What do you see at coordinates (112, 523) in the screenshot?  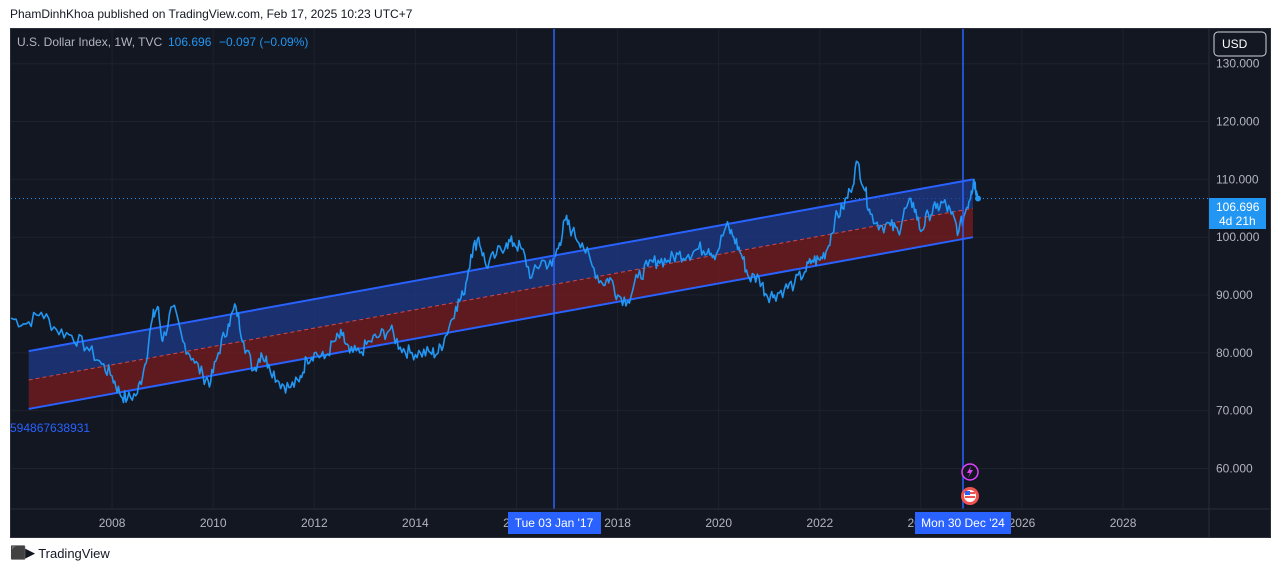 I see `x-tick-label: 2008` at bounding box center [112, 523].